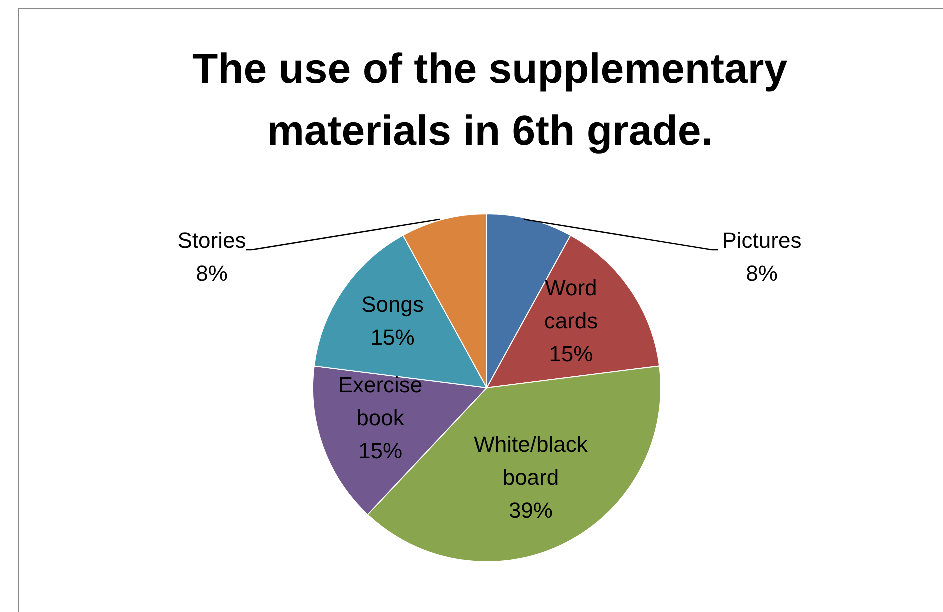 The height and width of the screenshot is (612, 943). Describe the element at coordinates (530, 510) in the screenshot. I see `data-label: 39%` at that location.